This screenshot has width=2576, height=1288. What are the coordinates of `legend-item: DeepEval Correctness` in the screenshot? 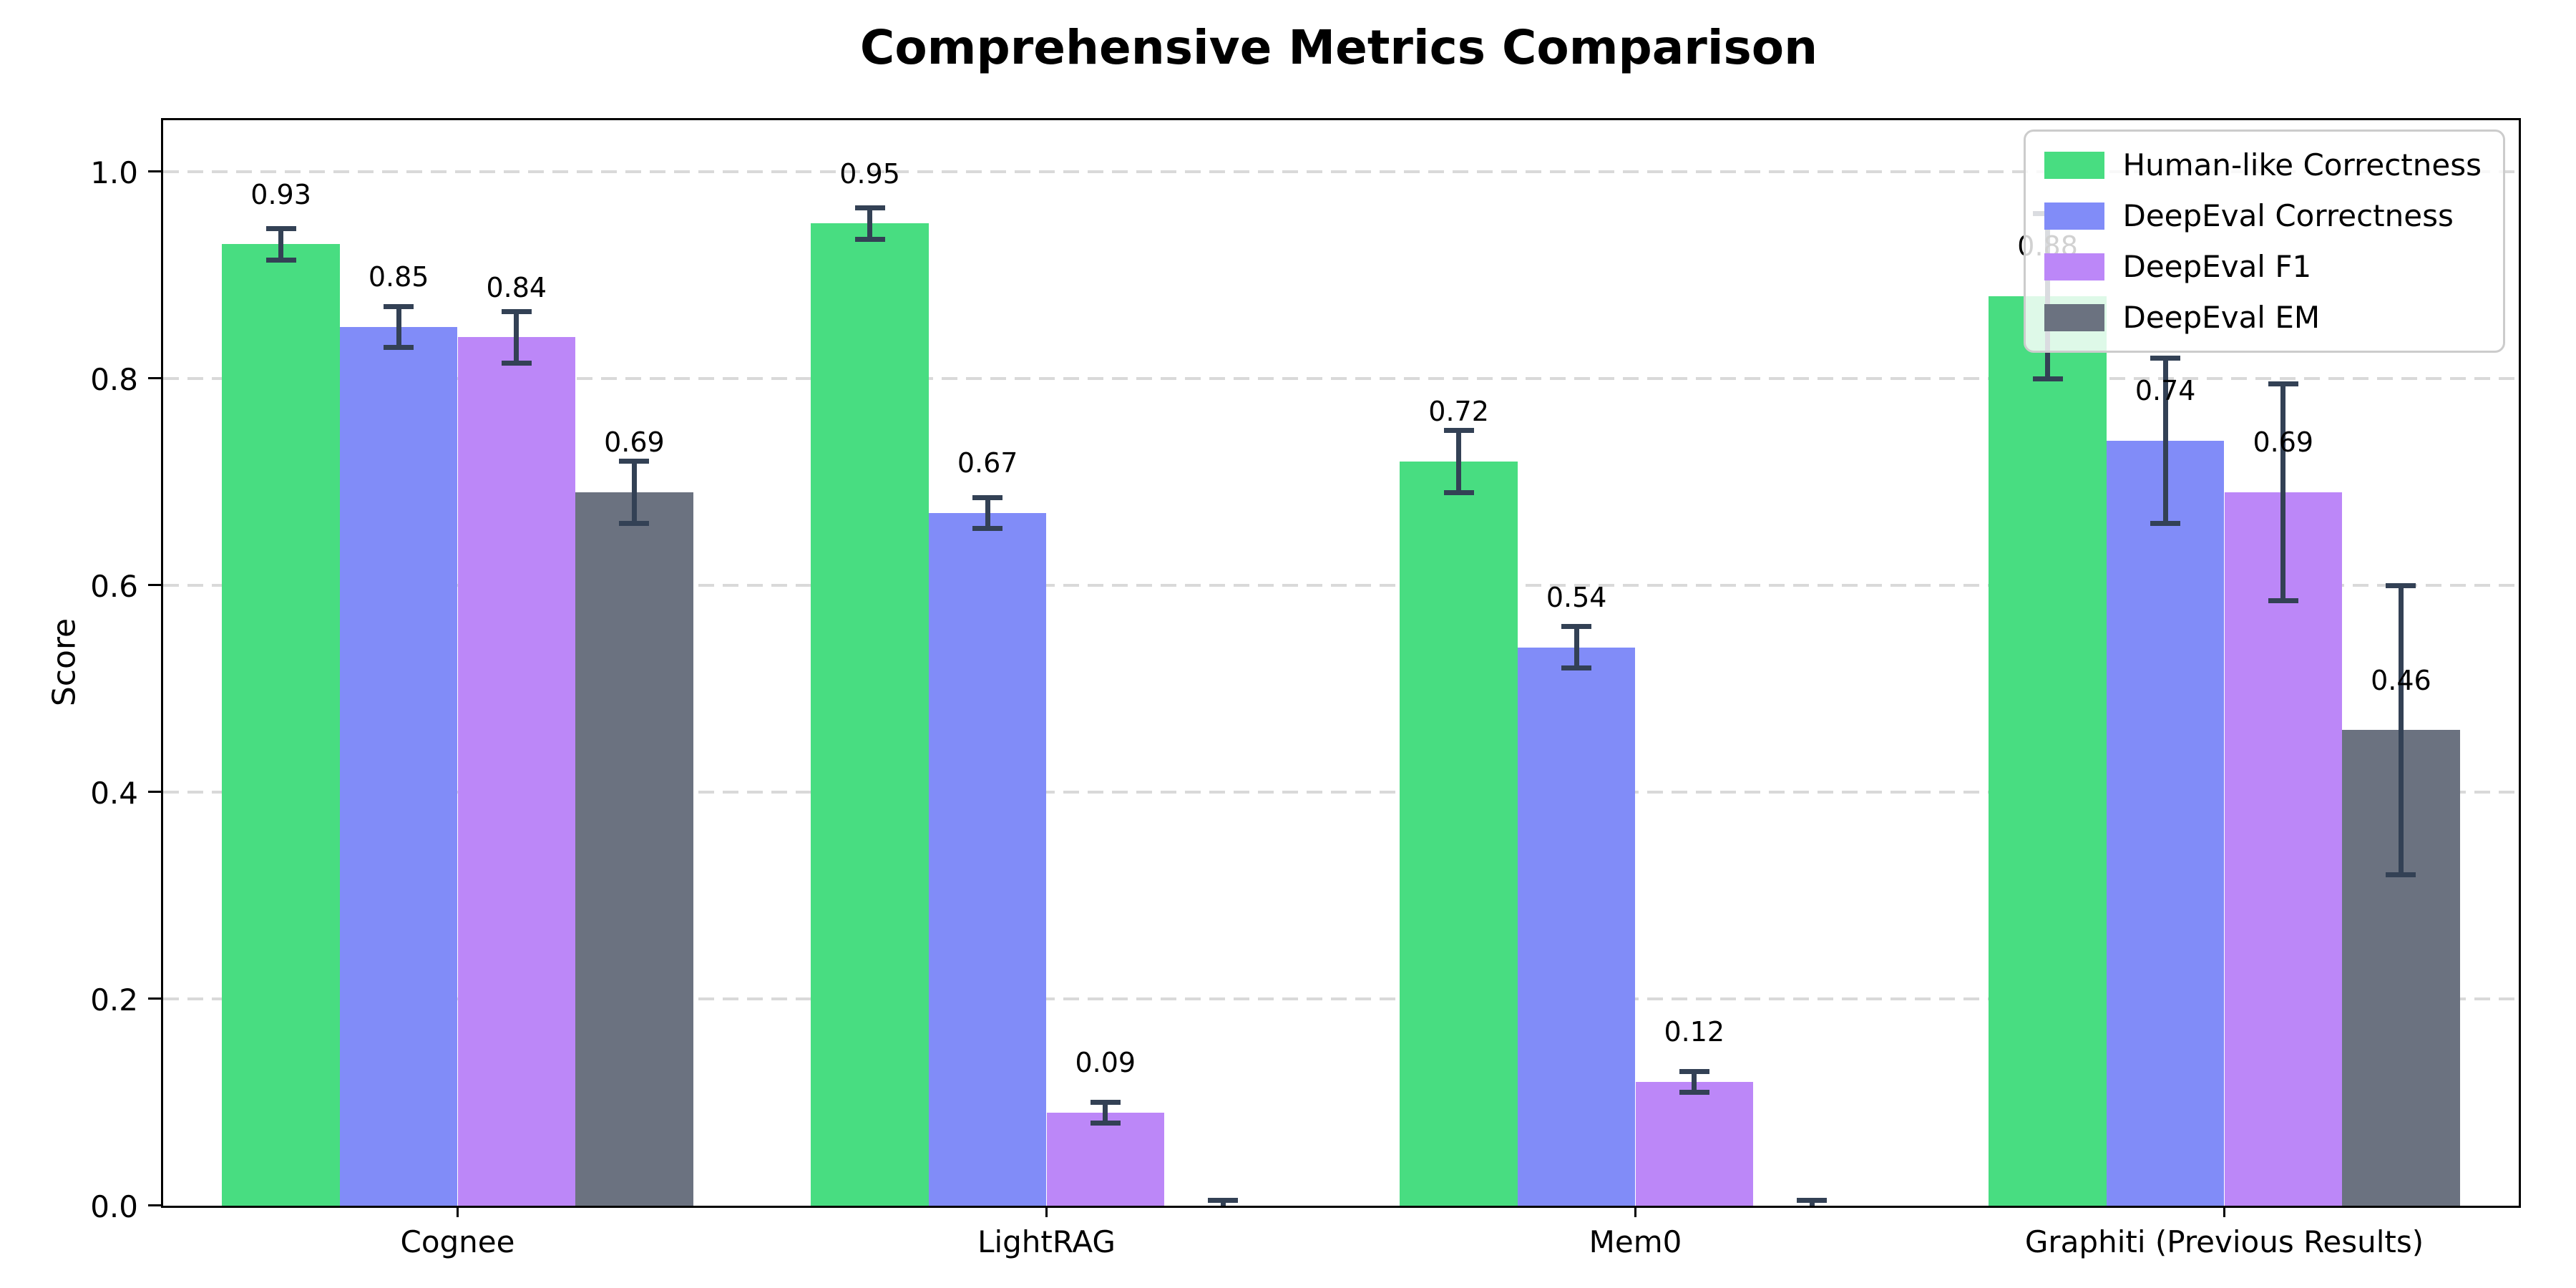 It's located at (2263, 215).